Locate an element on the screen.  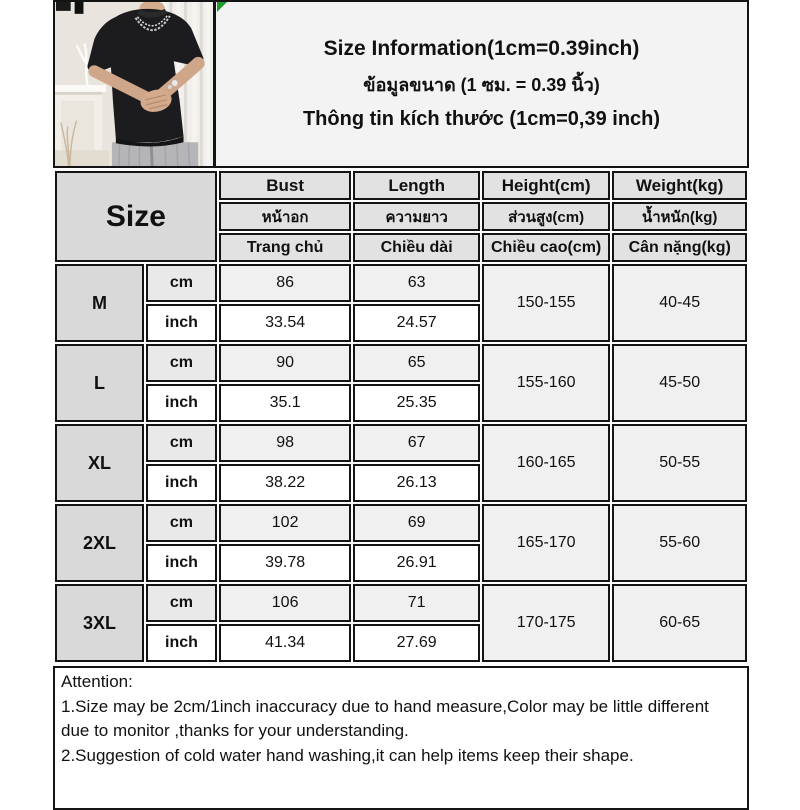
product-photo is located at coordinates (135, 84).